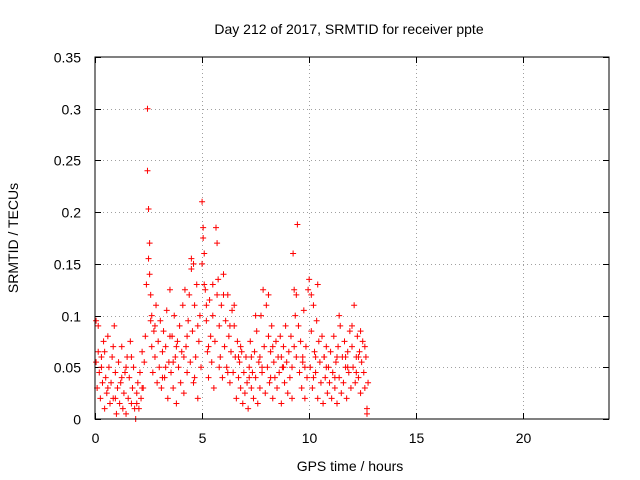  I want to click on x-tick-label: 5, so click(203, 438).